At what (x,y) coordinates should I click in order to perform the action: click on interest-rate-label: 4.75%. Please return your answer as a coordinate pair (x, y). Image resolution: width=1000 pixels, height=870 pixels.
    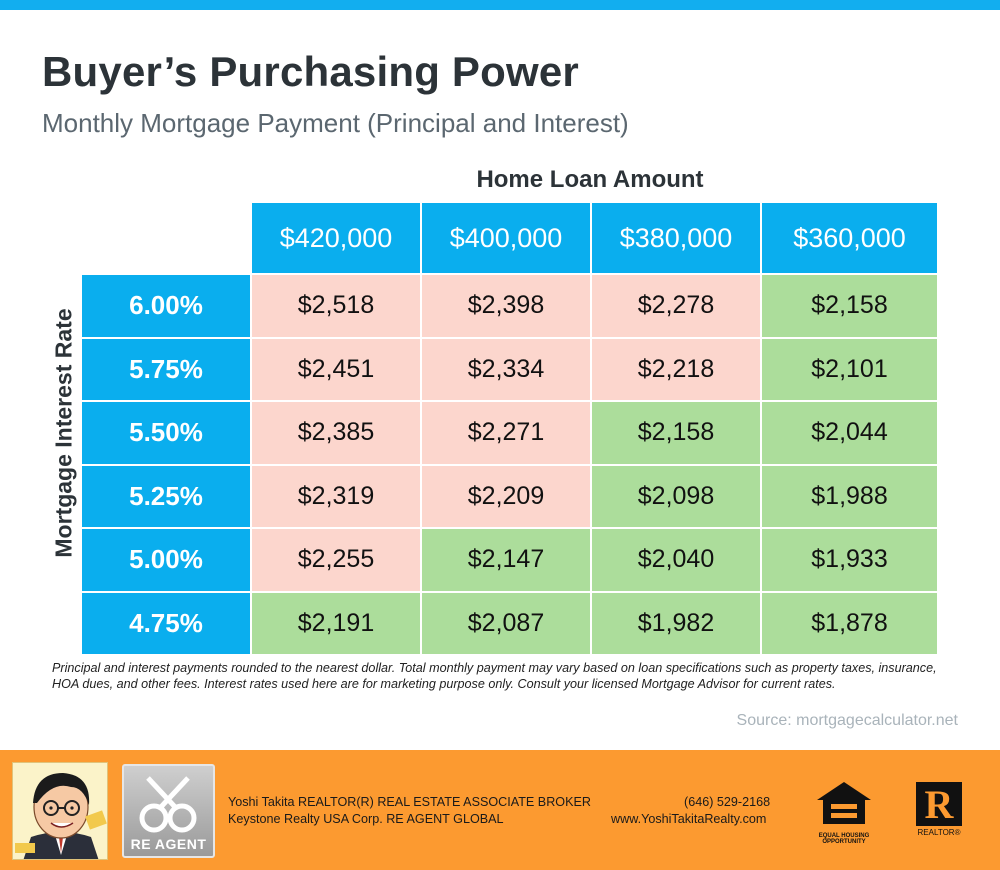
    Looking at the image, I should click on (166, 623).